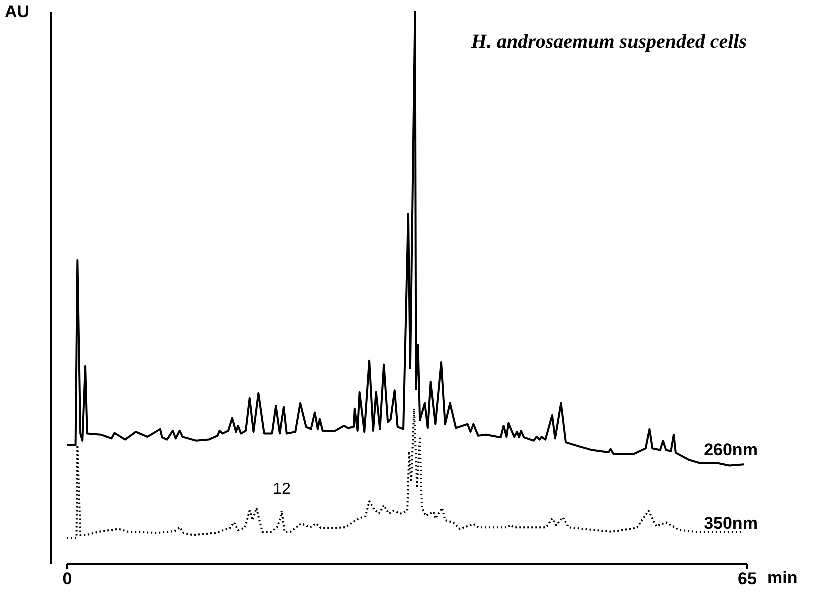  Describe the element at coordinates (282, 489) in the screenshot. I see `annotation: 12` at that location.